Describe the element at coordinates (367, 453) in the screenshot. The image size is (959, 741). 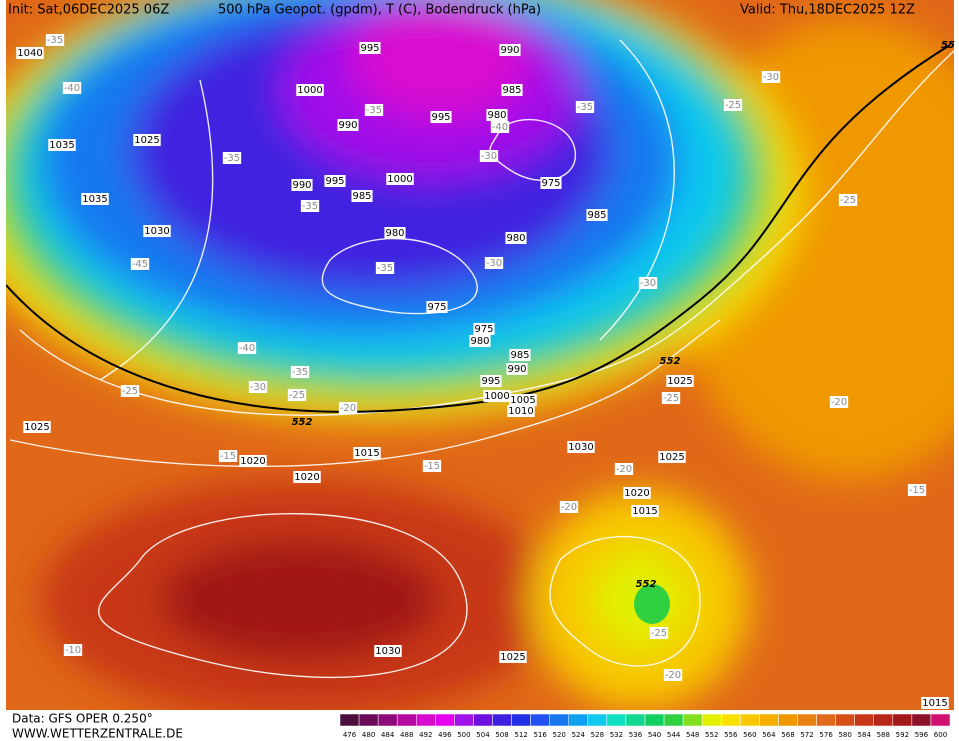
I see `pressure-label: 1015` at that location.